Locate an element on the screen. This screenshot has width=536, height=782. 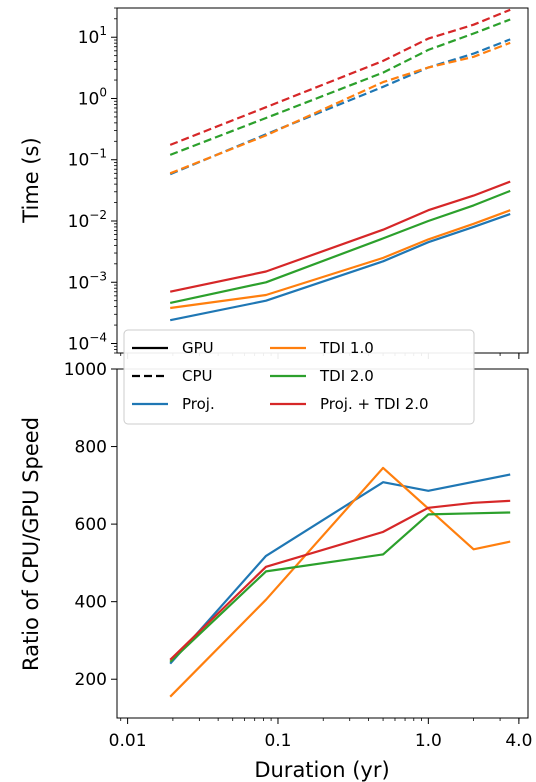
y-tick-label: 400 is located at coordinates (91, 603).